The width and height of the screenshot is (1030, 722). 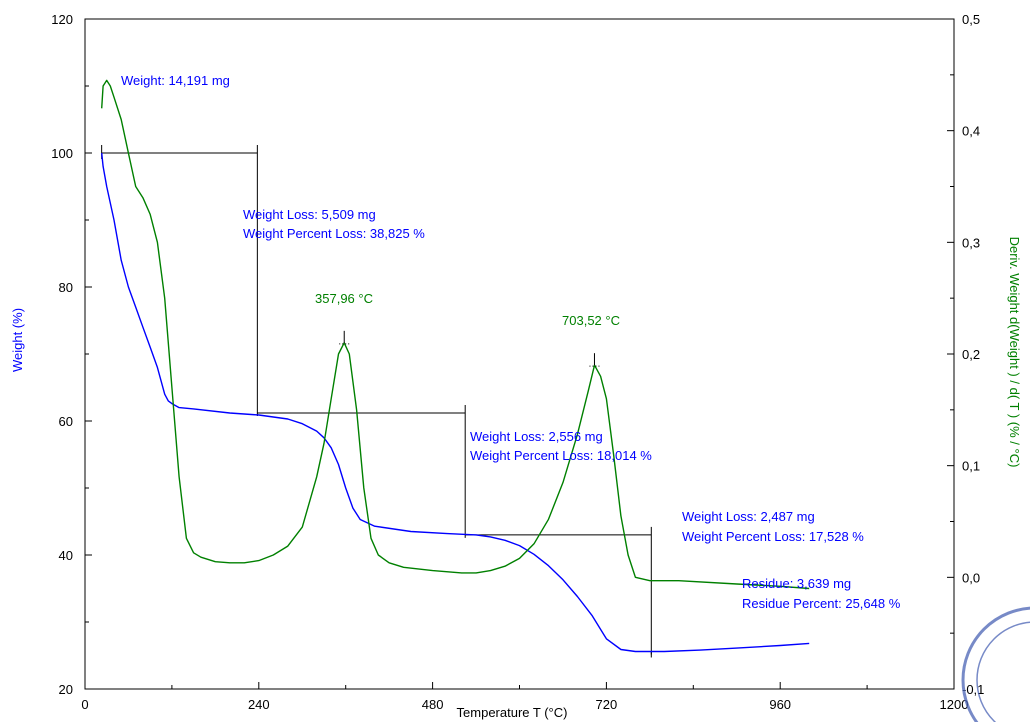 I want to click on x-tick-label: 480, so click(x=433, y=704).